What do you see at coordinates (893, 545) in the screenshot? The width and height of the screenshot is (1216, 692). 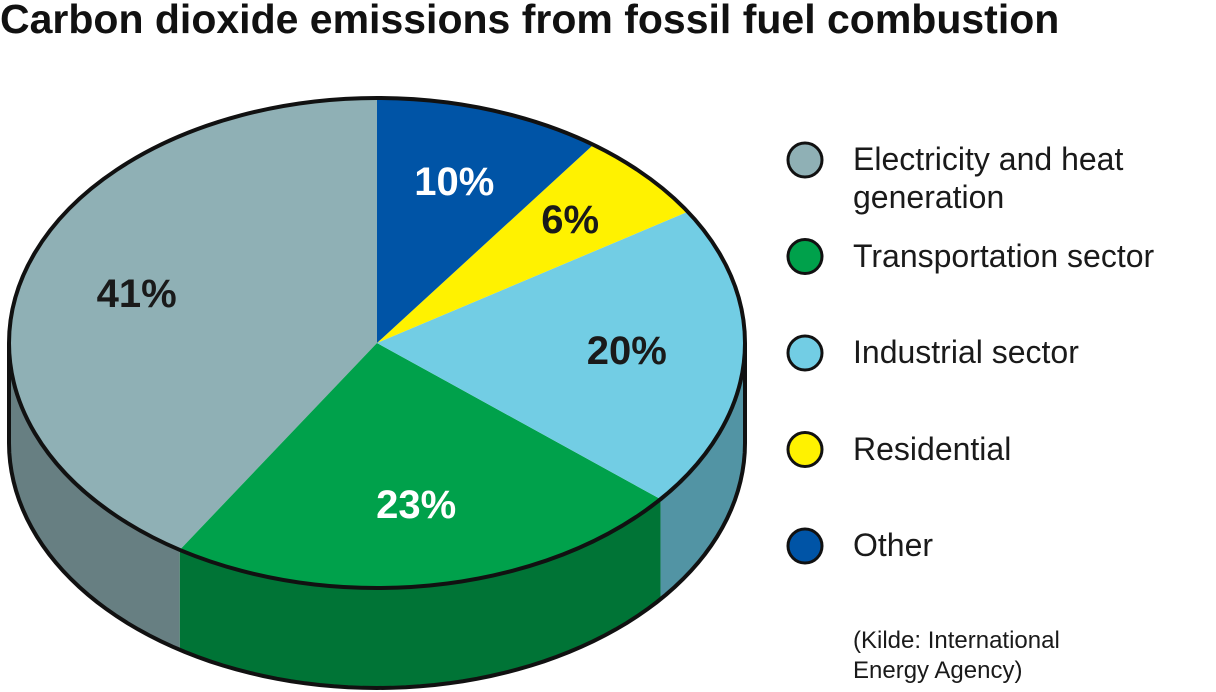 I see `legend-label: Other` at bounding box center [893, 545].